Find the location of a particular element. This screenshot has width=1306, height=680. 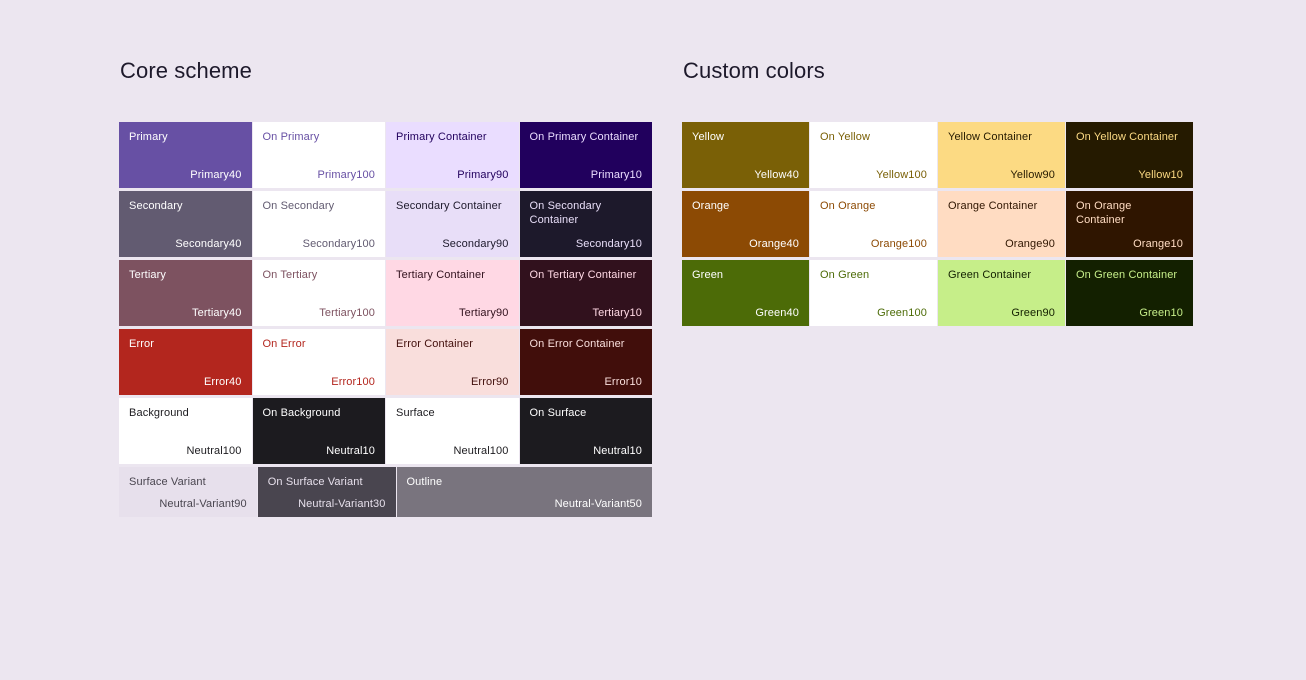

color-swatch: Secondary Secondary40 is located at coordinates (185, 224).